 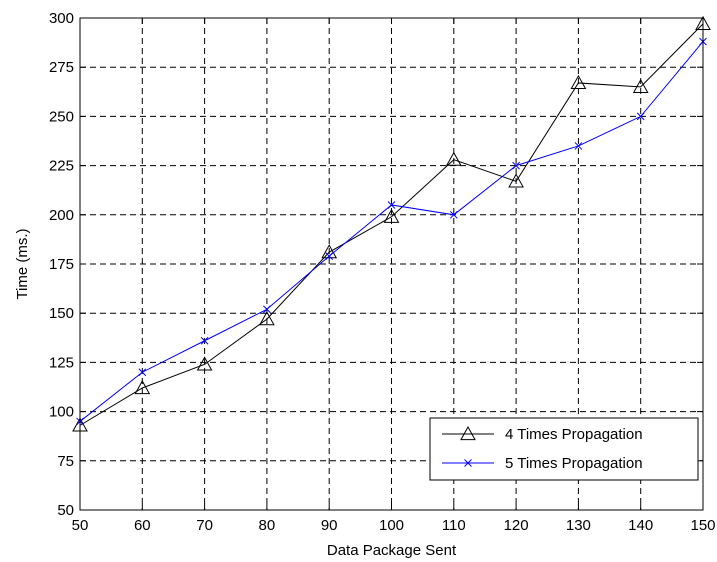 What do you see at coordinates (61, 313) in the screenshot?
I see `y-tick-label: 150` at bounding box center [61, 313].